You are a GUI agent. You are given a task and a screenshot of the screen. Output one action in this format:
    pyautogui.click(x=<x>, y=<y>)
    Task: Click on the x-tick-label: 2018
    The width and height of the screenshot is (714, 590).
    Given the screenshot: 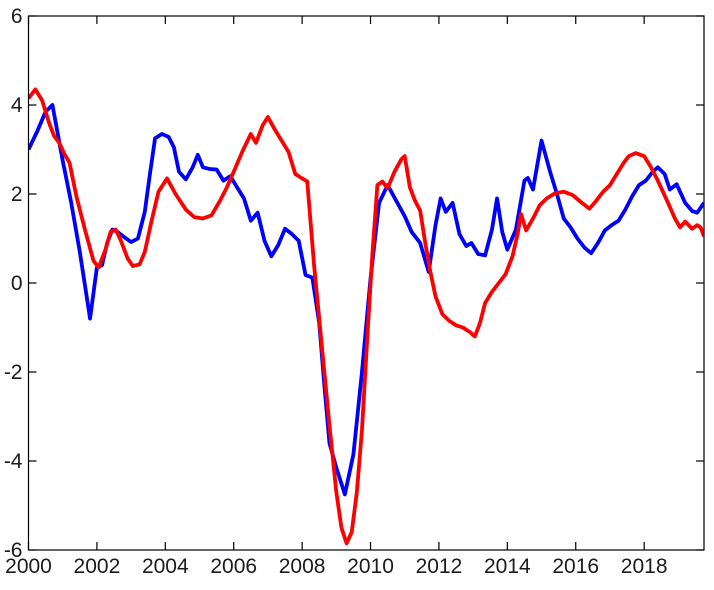 What is the action you would take?
    pyautogui.click(x=644, y=566)
    